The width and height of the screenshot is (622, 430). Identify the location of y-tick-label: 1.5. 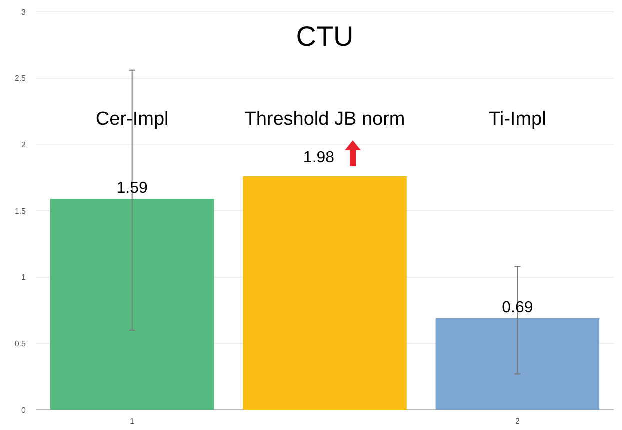
(20, 211).